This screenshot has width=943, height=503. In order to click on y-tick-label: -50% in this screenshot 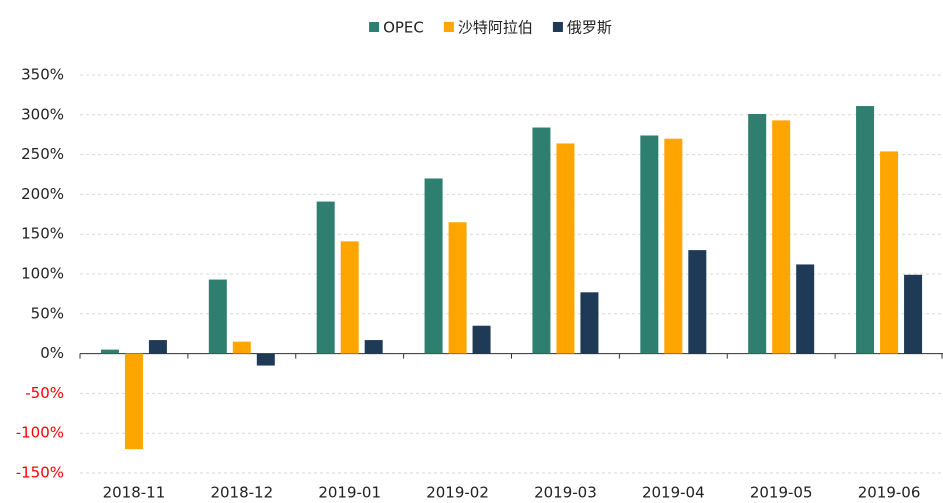, I will do `click(44, 393)`.